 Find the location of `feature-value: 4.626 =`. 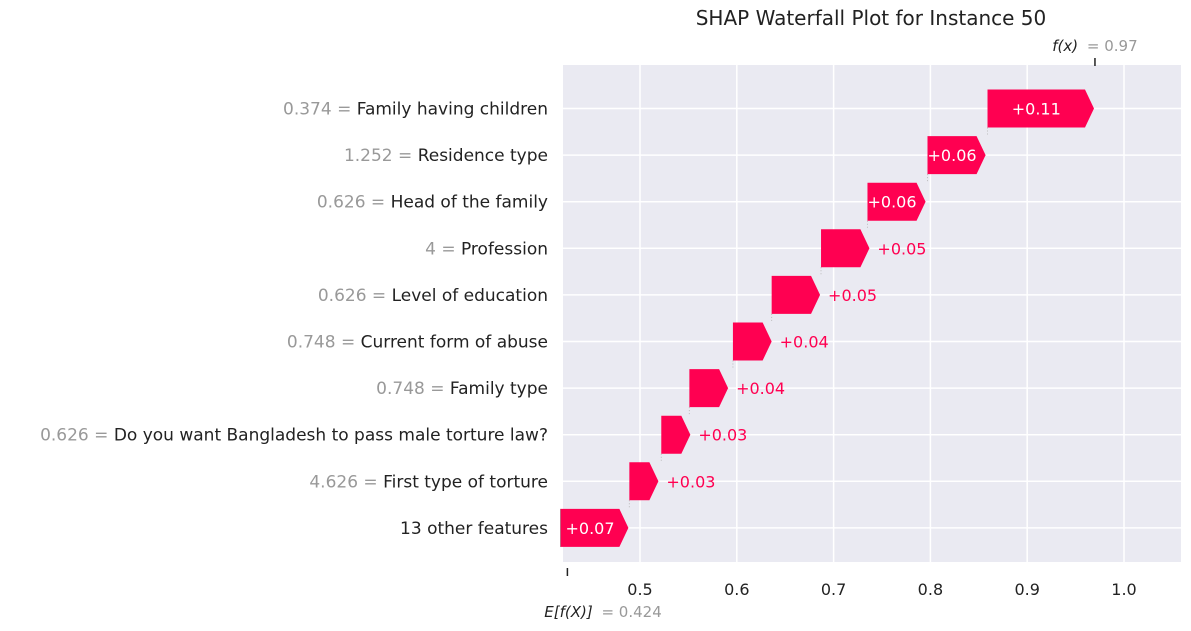

feature-value: 4.626 = is located at coordinates (346, 482).